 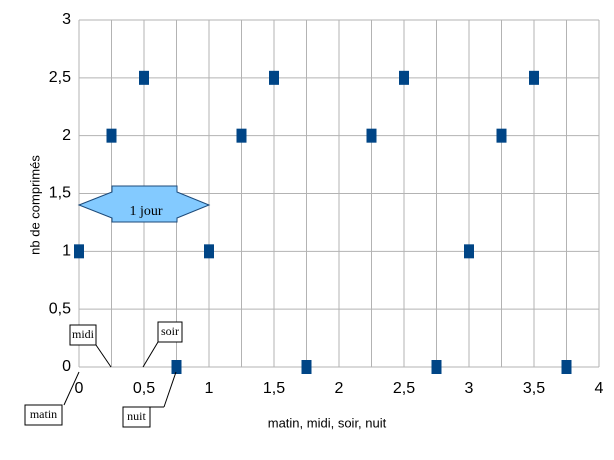 I want to click on y-tick-label: 3, so click(x=66, y=19).